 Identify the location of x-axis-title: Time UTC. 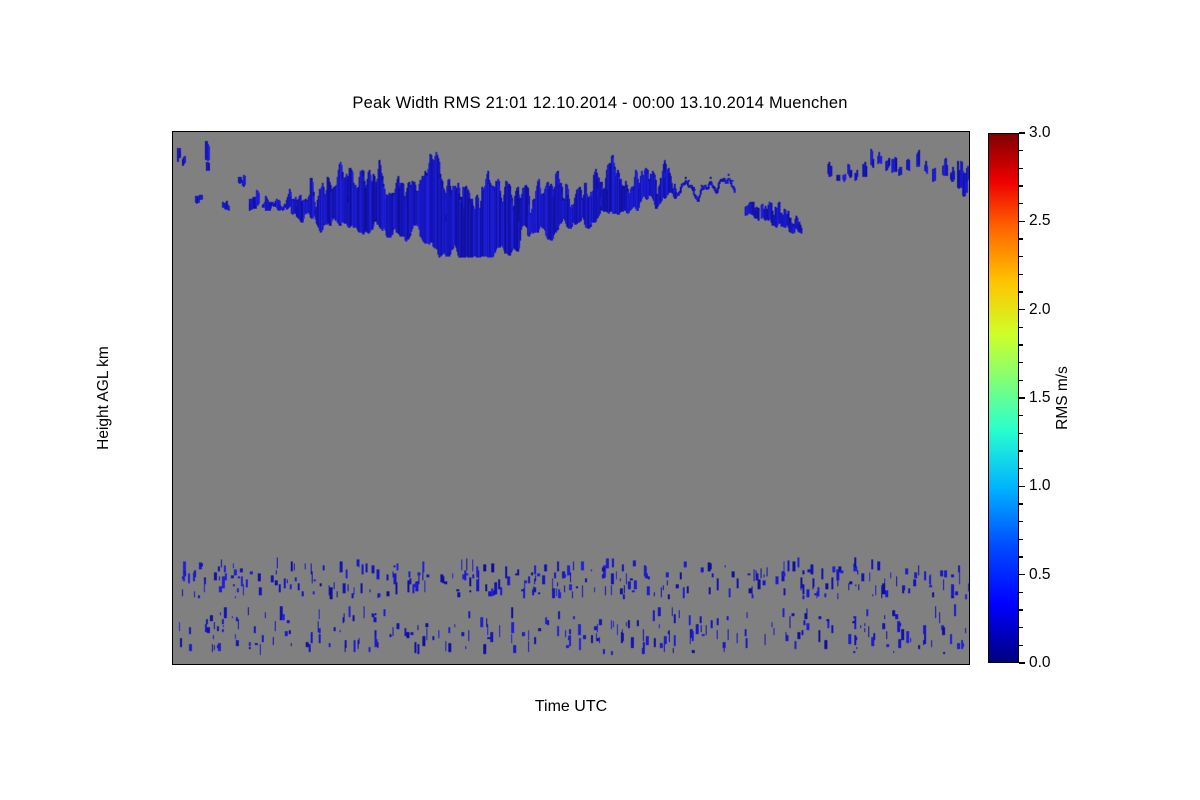
(571, 706).